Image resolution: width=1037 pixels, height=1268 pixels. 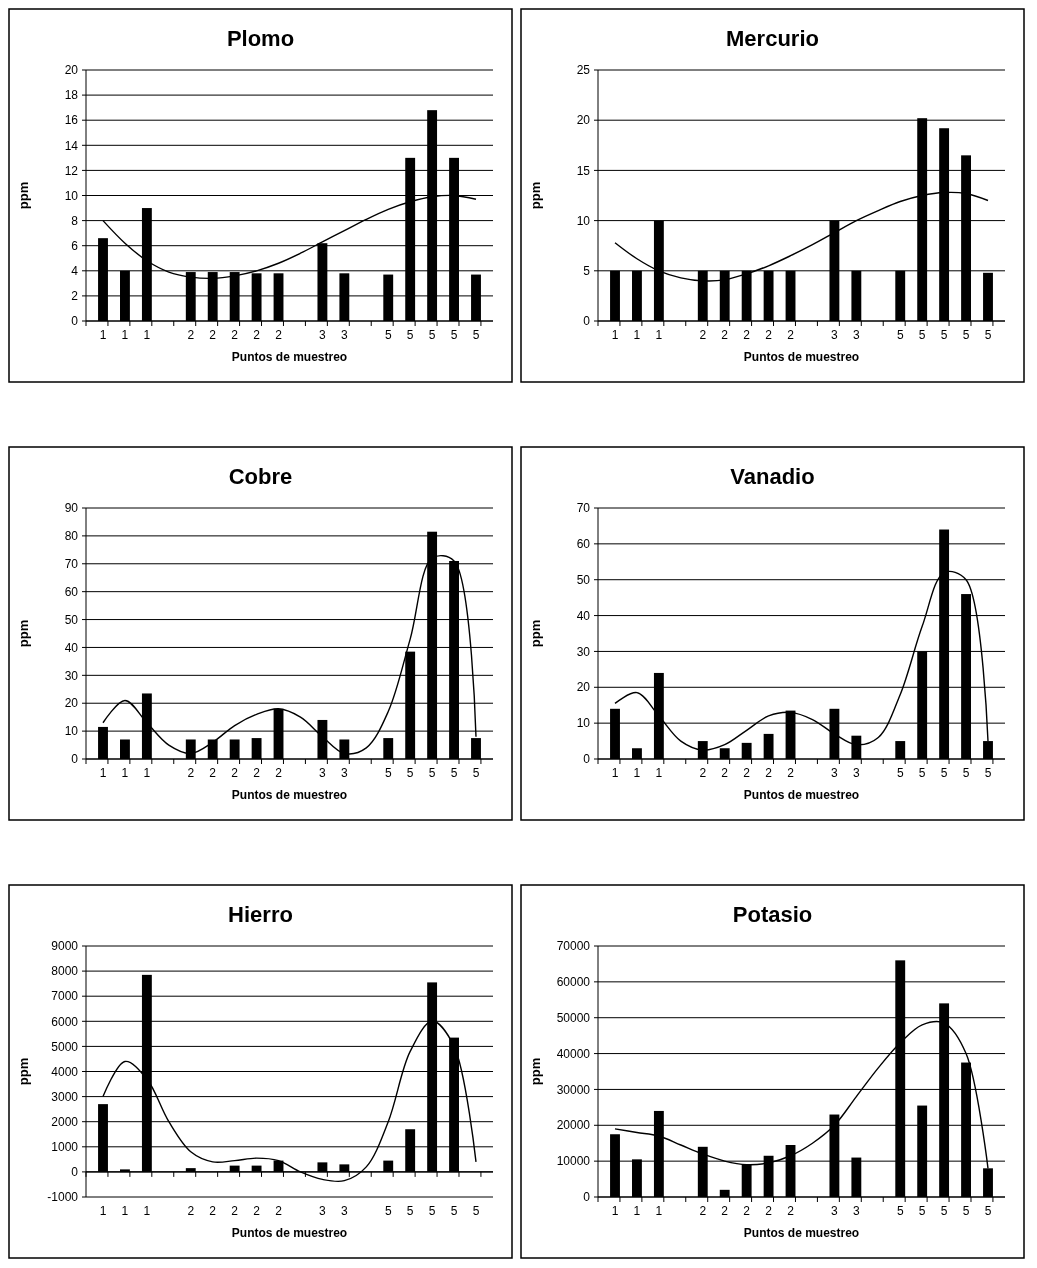 What do you see at coordinates (583, 70) in the screenshot?
I see `y-tick-label: 25` at bounding box center [583, 70].